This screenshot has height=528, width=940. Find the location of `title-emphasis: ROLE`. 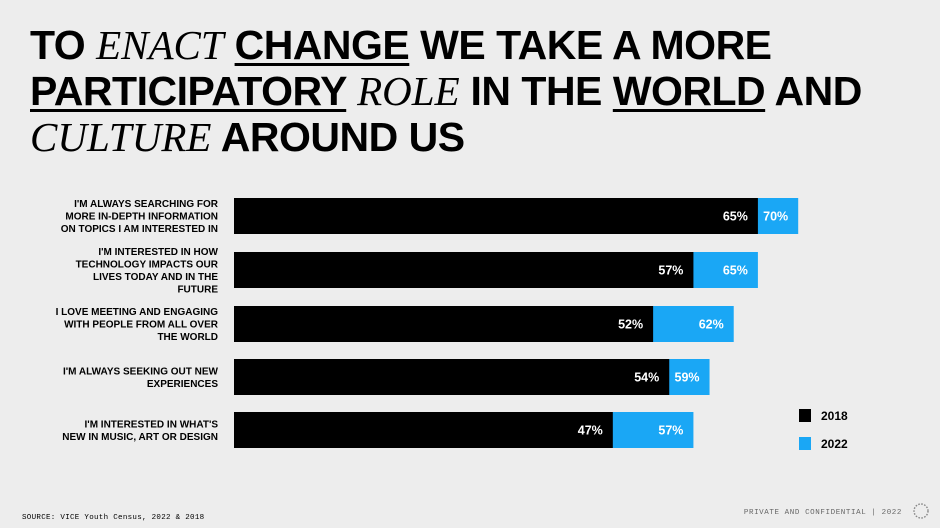

title-emphasis: ROLE is located at coordinates (408, 91).